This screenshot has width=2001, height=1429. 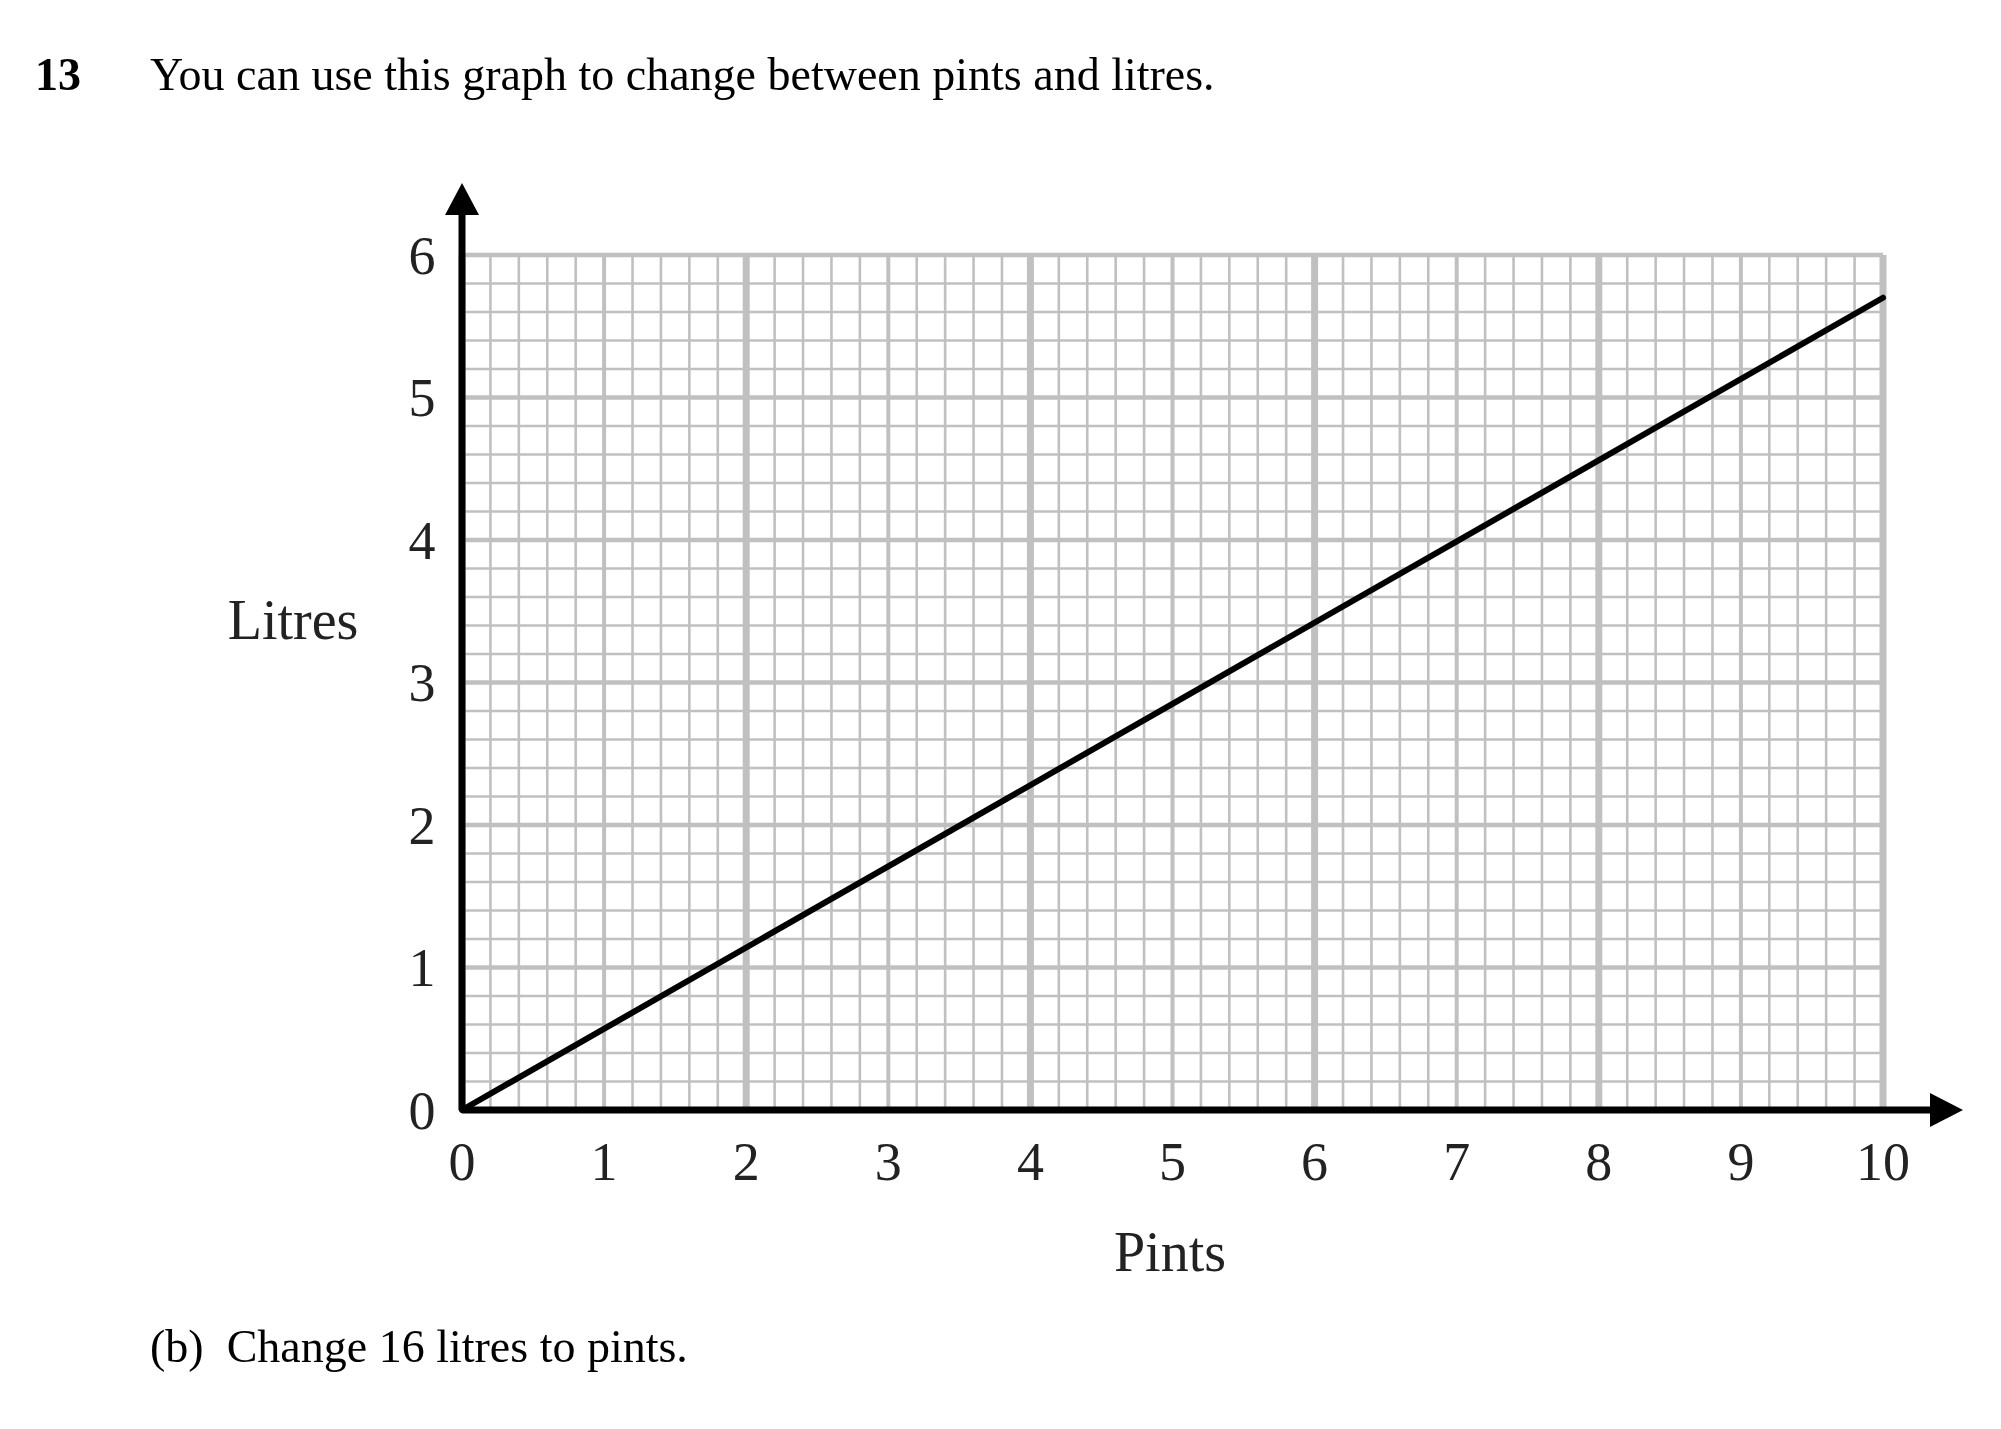 I want to click on y-tick-label: 6, so click(x=422, y=255).